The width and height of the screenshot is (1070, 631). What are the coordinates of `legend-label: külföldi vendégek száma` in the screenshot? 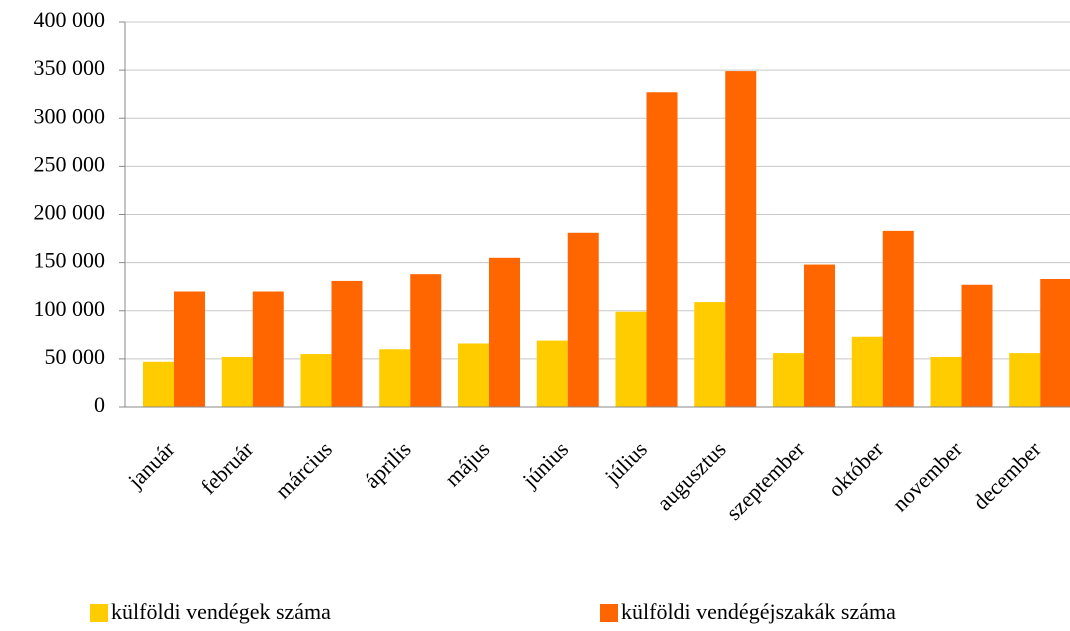 It's located at (221, 611).